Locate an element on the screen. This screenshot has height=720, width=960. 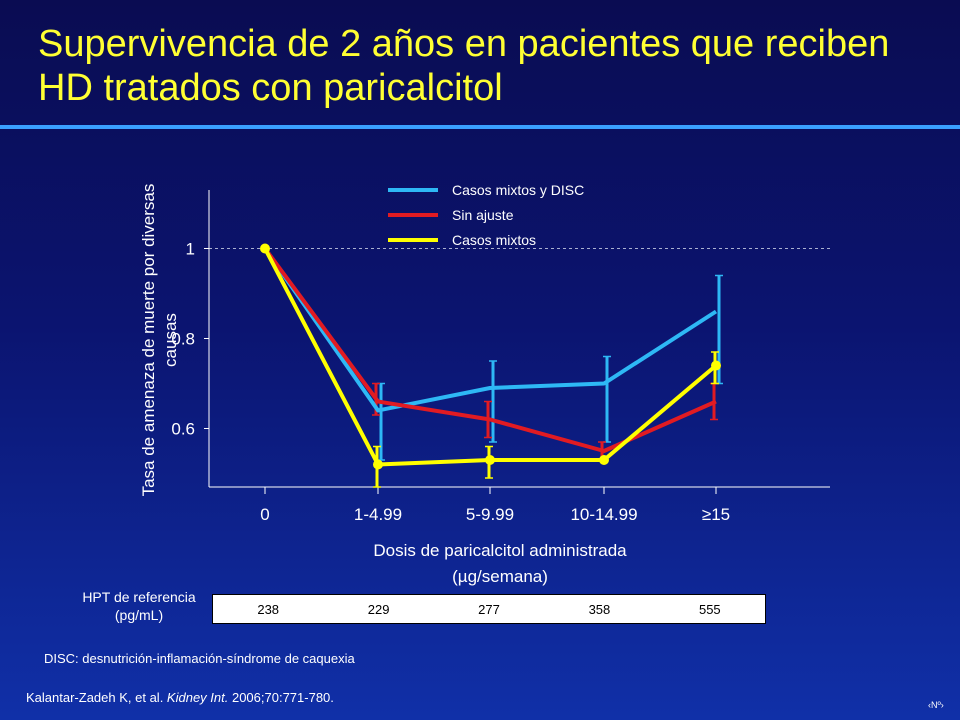
hpt-baseline-table: 238 229 277 358 555 is located at coordinates (489, 609).